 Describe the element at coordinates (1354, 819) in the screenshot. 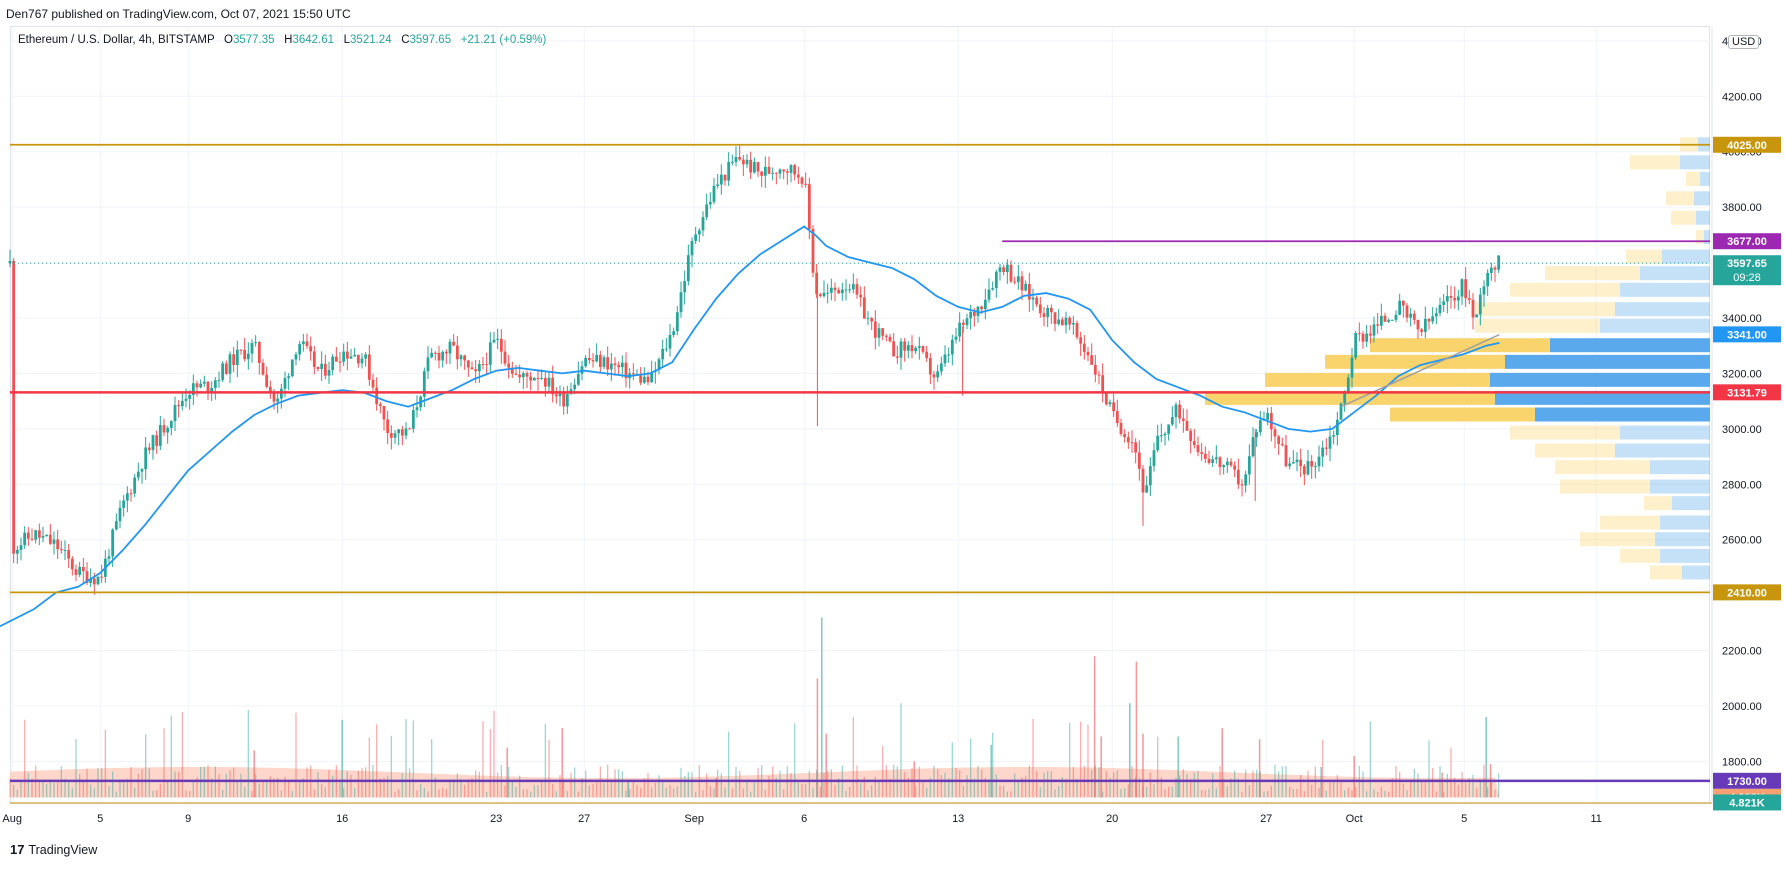

I see `x-tick-label: Oct` at that location.